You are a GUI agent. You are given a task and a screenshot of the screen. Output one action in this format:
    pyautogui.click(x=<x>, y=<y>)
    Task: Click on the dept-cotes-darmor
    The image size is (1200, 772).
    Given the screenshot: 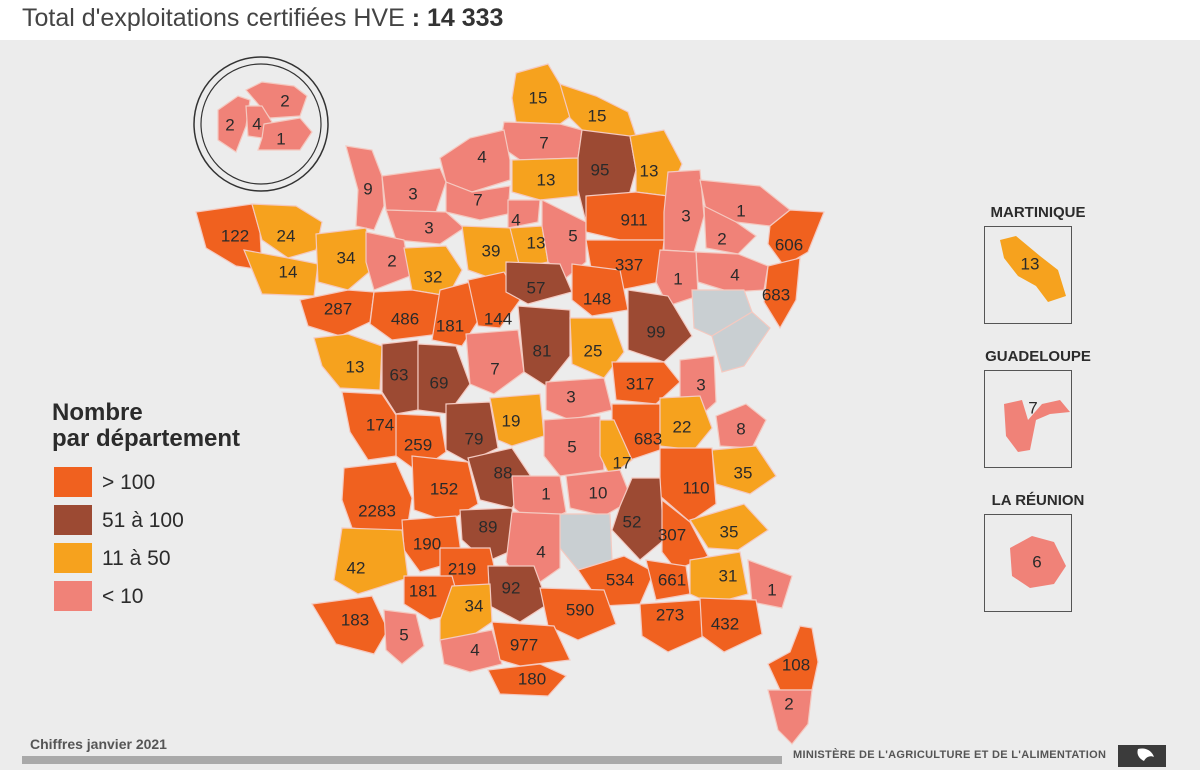 What is the action you would take?
    pyautogui.click(x=287, y=231)
    